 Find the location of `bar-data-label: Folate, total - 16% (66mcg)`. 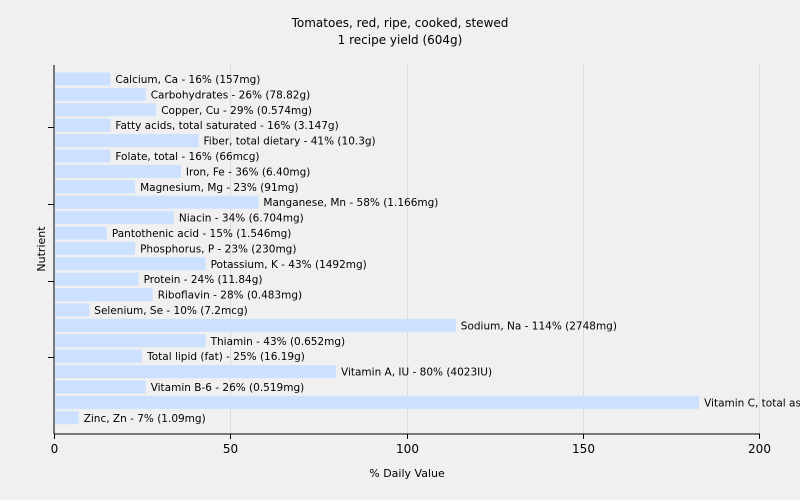

bar-data-label: Folate, total - 16% (66mcg) is located at coordinates (187, 157).